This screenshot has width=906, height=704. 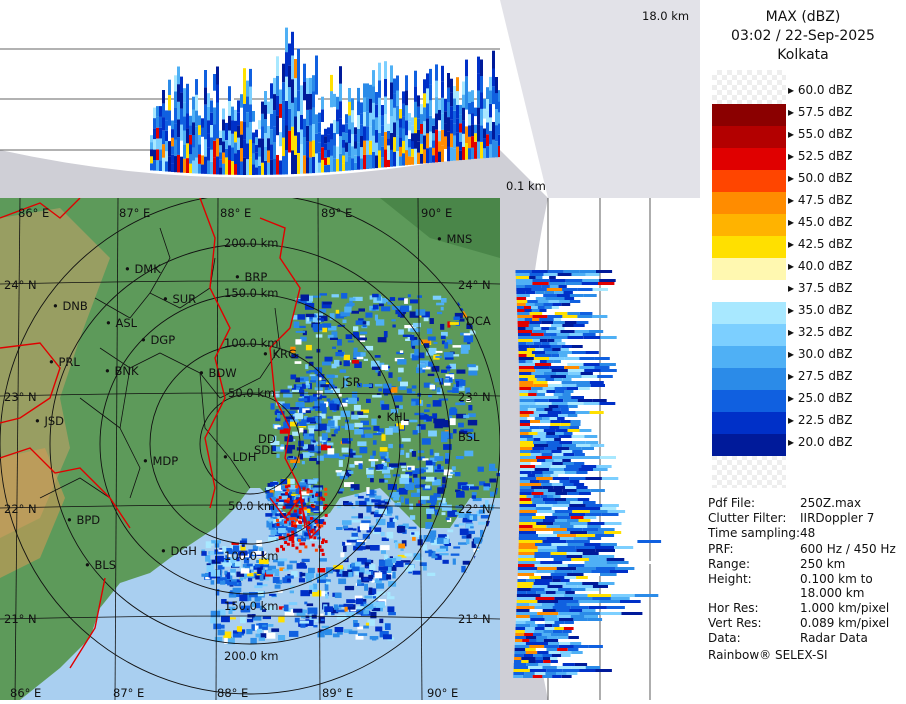 What do you see at coordinates (279, 354) in the screenshot?
I see `station-krg: • KRG` at bounding box center [279, 354].